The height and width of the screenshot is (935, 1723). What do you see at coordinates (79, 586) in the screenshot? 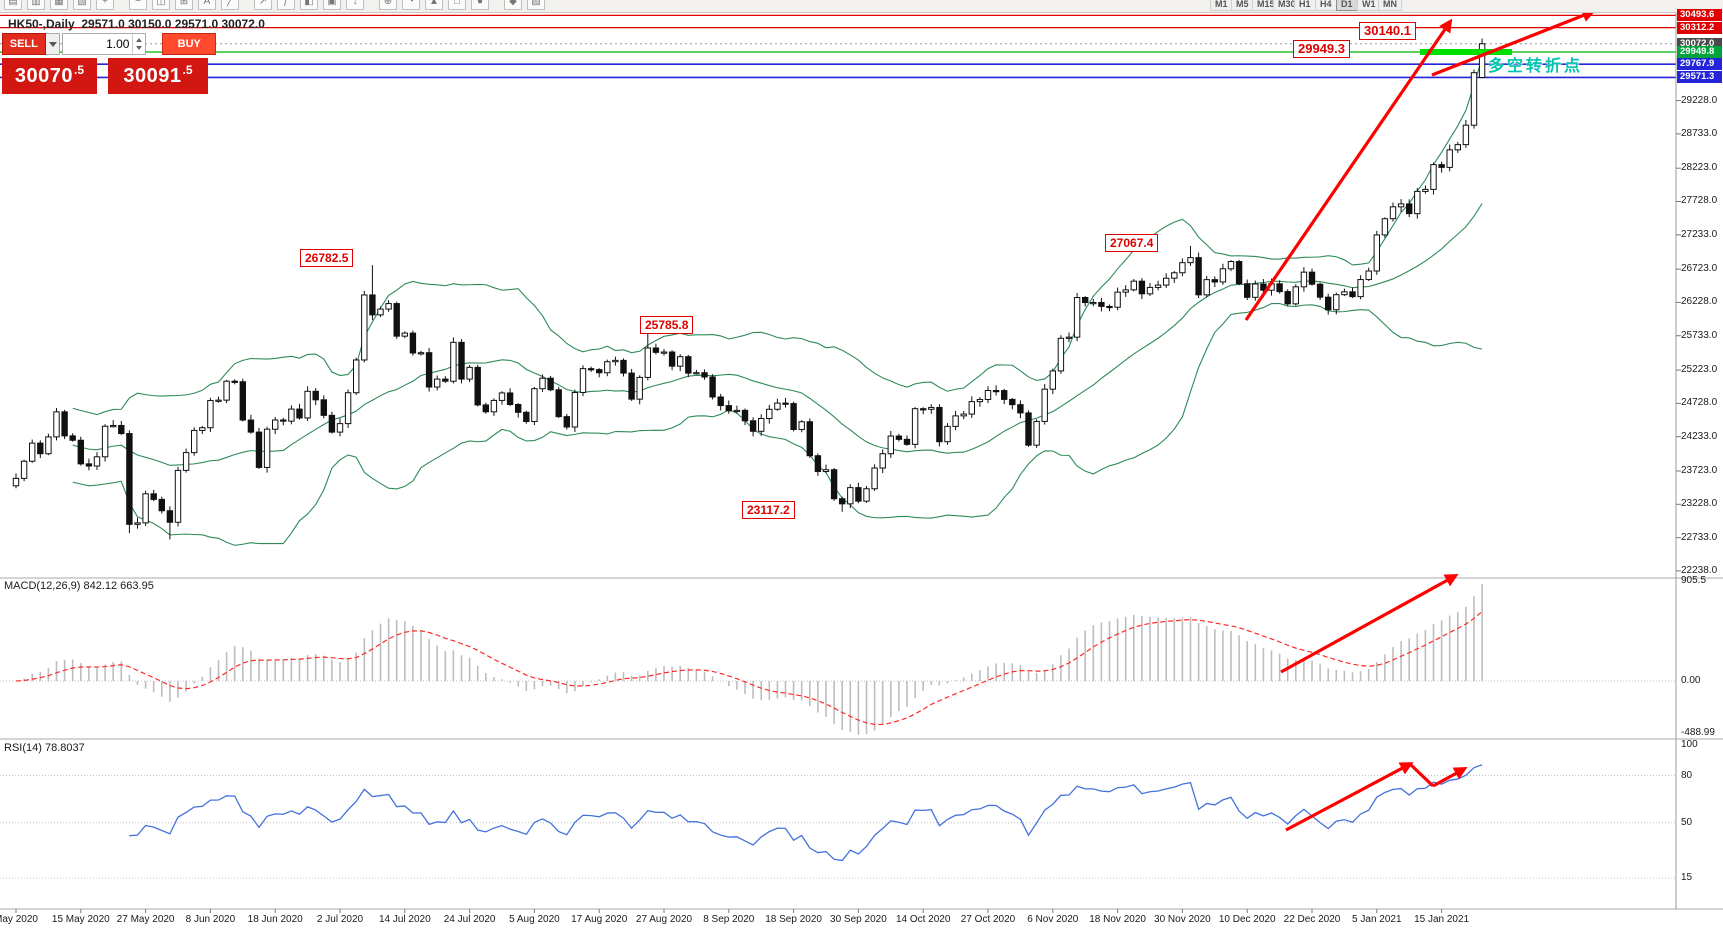
I see `macd-label: MACD(12,26,9) 842.12 663.95` at bounding box center [79, 586].